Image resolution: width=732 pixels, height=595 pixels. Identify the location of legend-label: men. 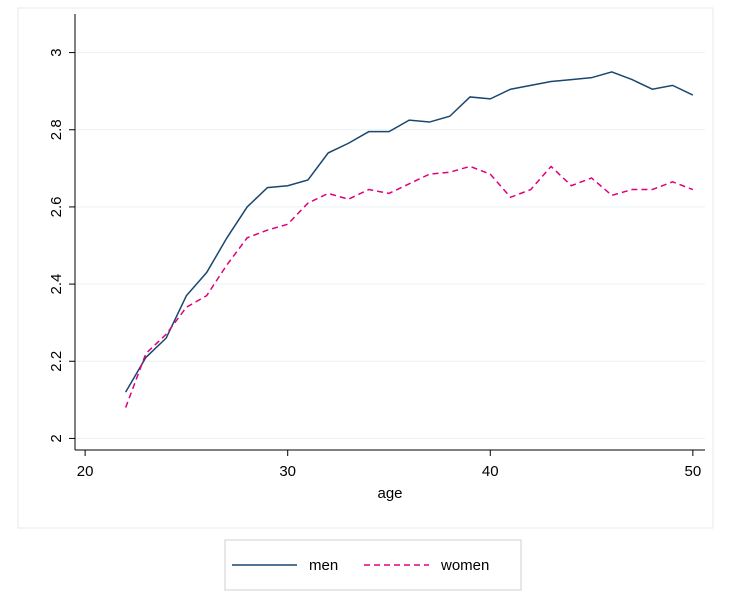
(323, 565).